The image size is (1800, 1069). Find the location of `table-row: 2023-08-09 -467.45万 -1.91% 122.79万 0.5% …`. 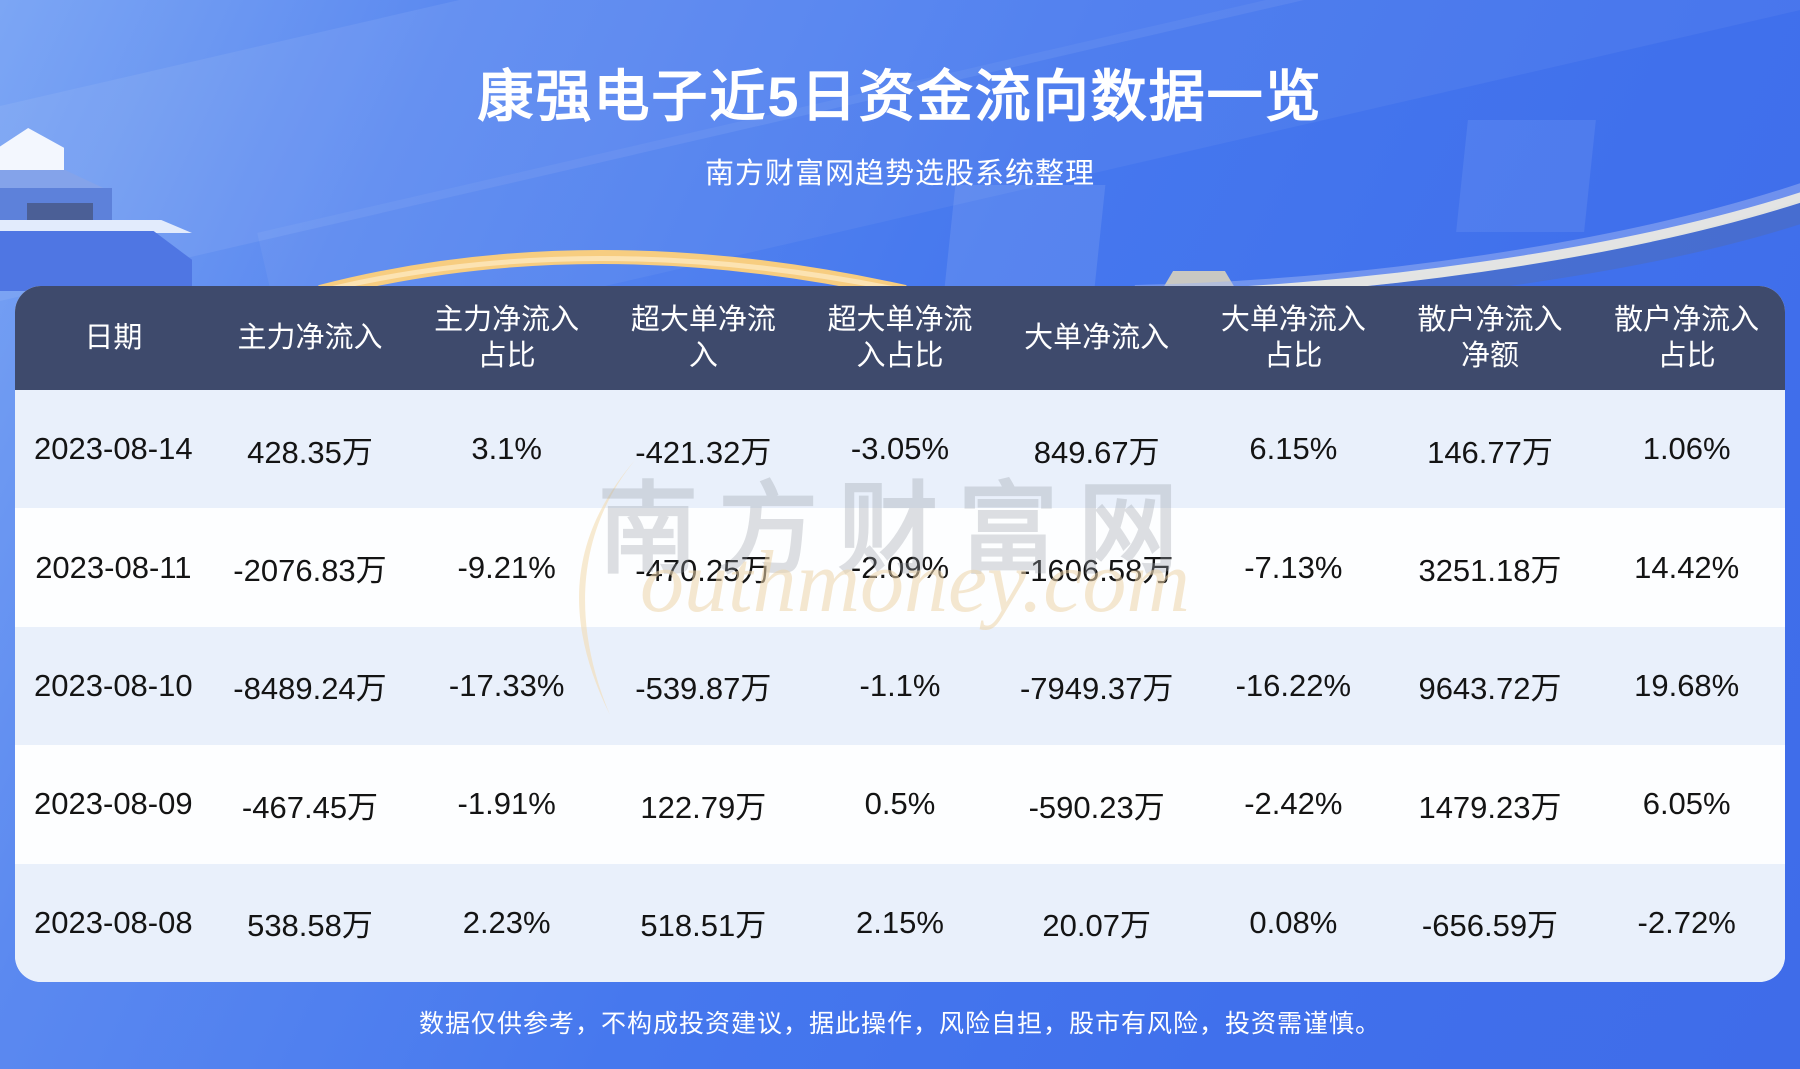

table-row: 2023-08-09 -467.45万 -1.91% 122.79万 0.5% … is located at coordinates (900, 804).